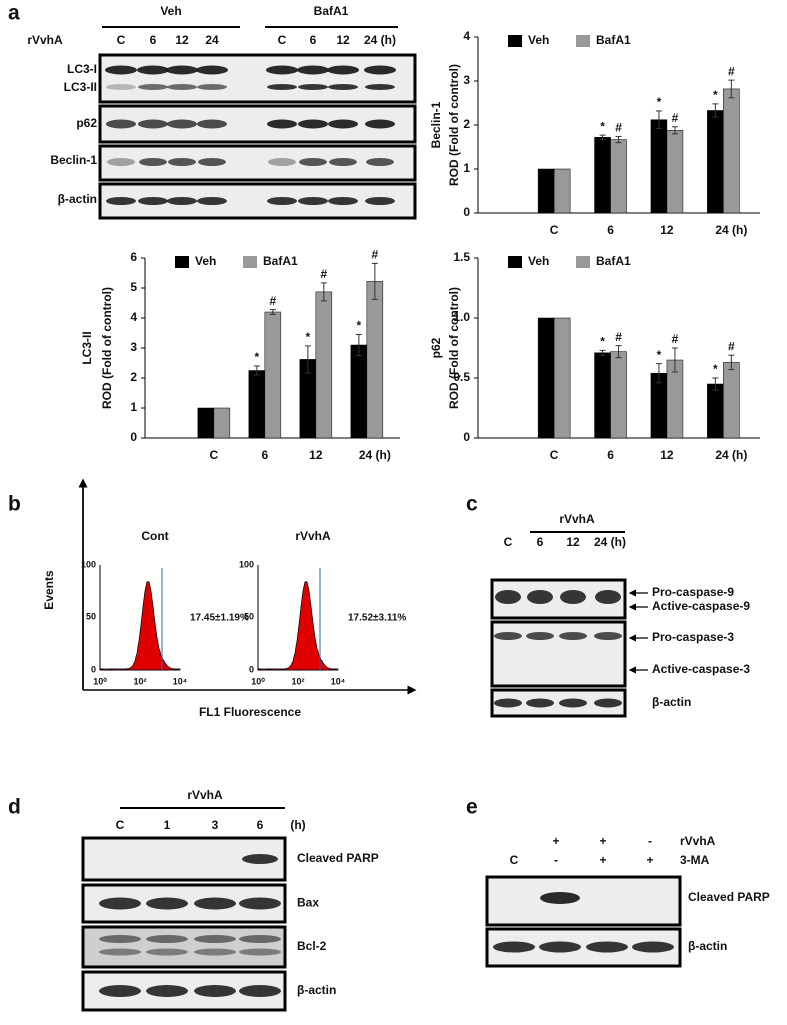 Image resolution: width=787 pixels, height=1025 pixels. I want to click on blot-box, so click(257, 78).